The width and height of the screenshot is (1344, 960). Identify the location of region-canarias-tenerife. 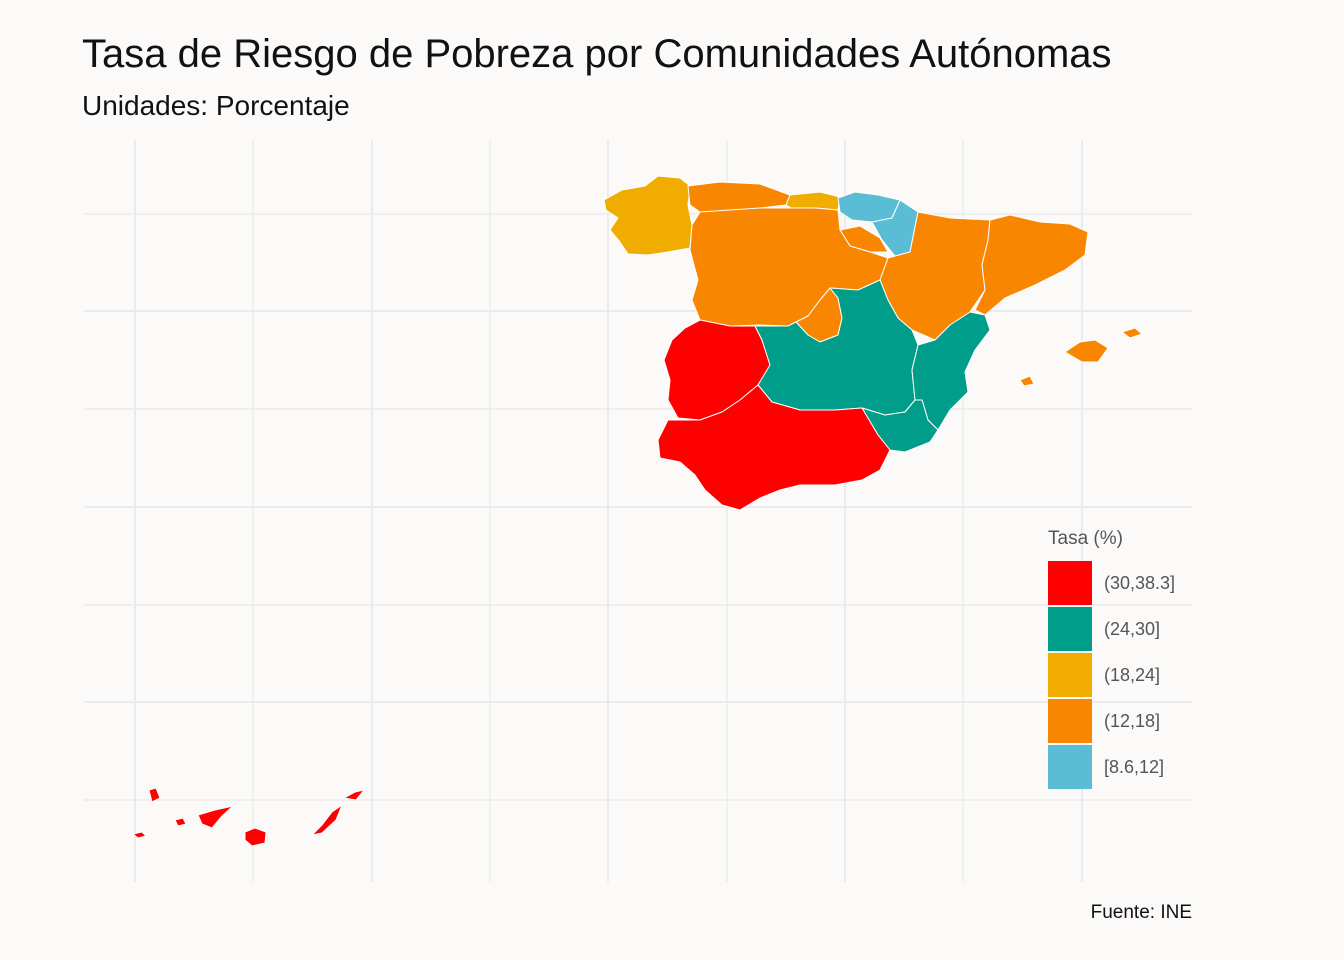
(215, 817).